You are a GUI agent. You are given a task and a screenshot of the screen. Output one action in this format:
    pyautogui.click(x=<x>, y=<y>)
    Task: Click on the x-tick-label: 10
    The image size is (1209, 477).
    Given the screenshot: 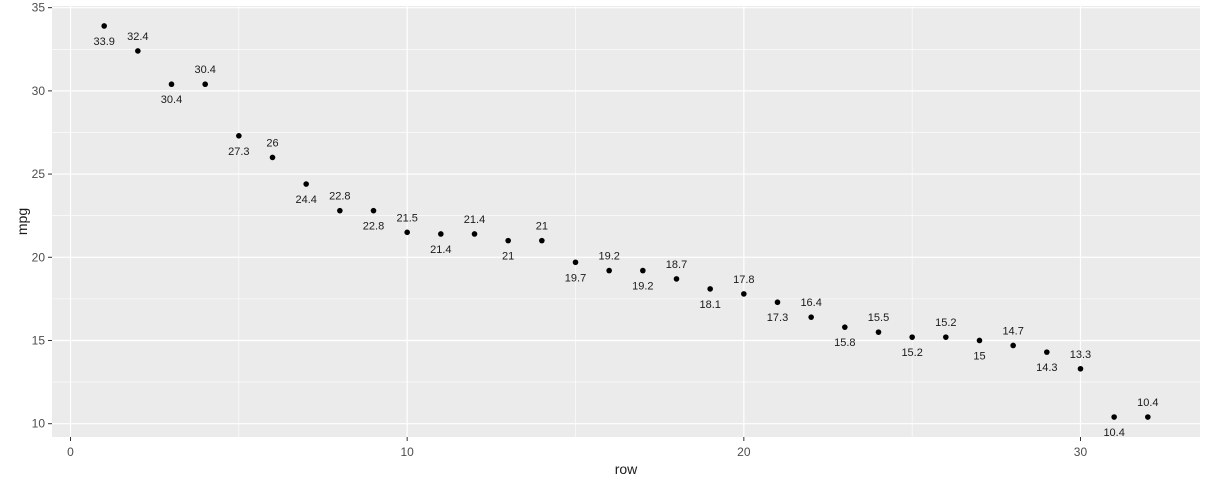 What is the action you would take?
    pyautogui.click(x=407, y=452)
    